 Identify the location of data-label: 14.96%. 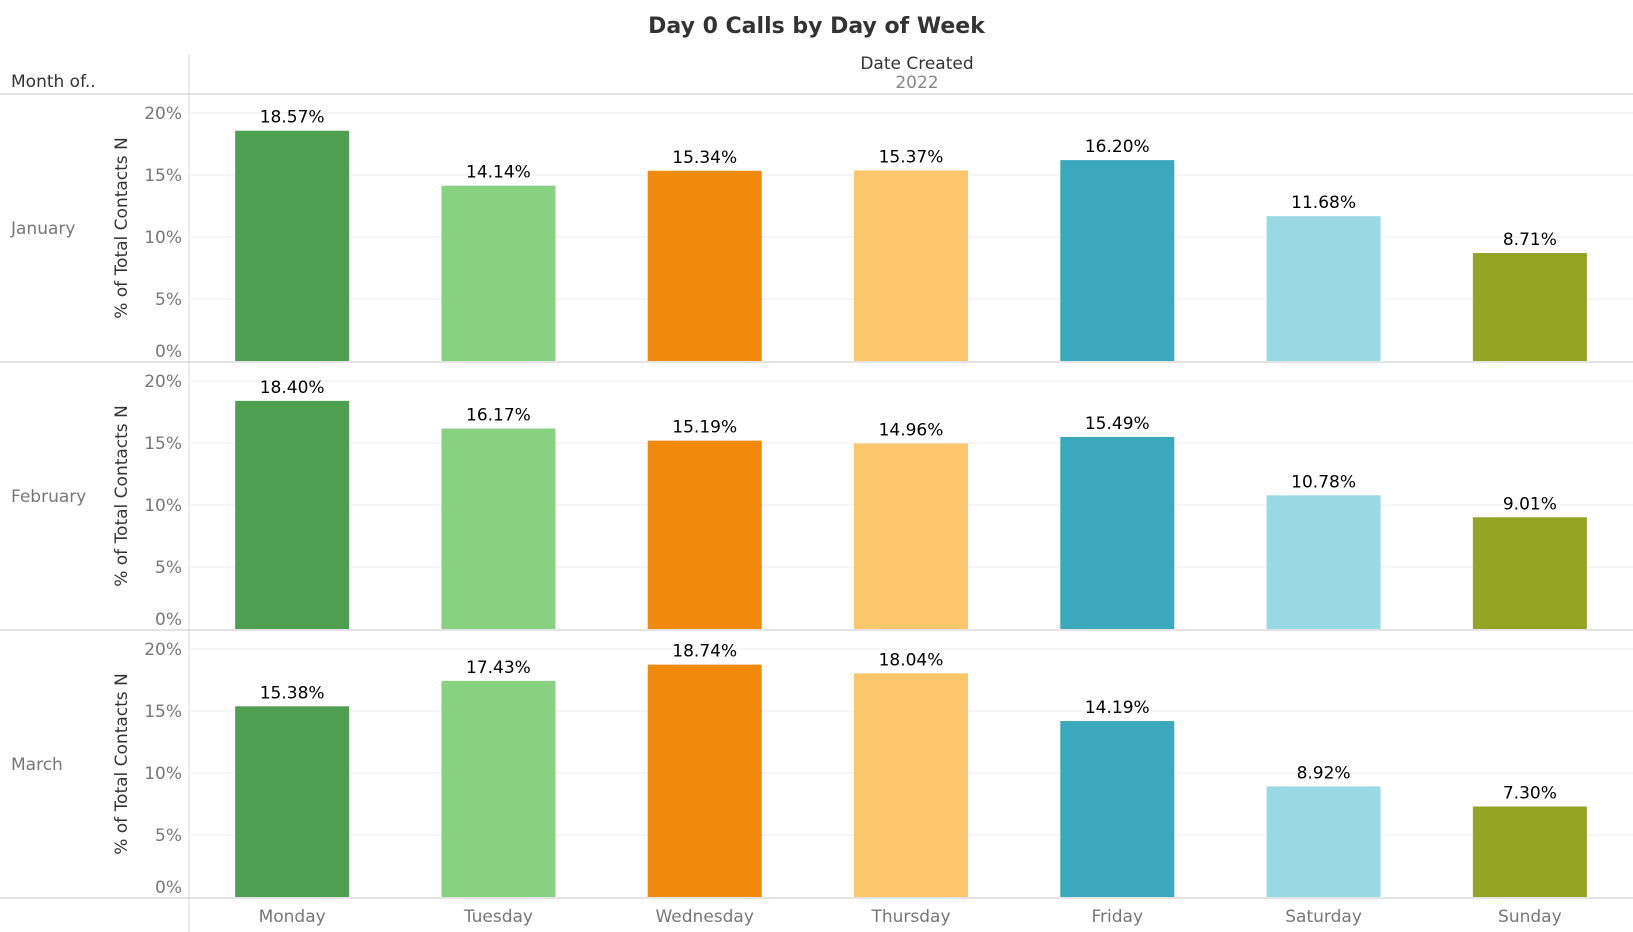
(911, 430).